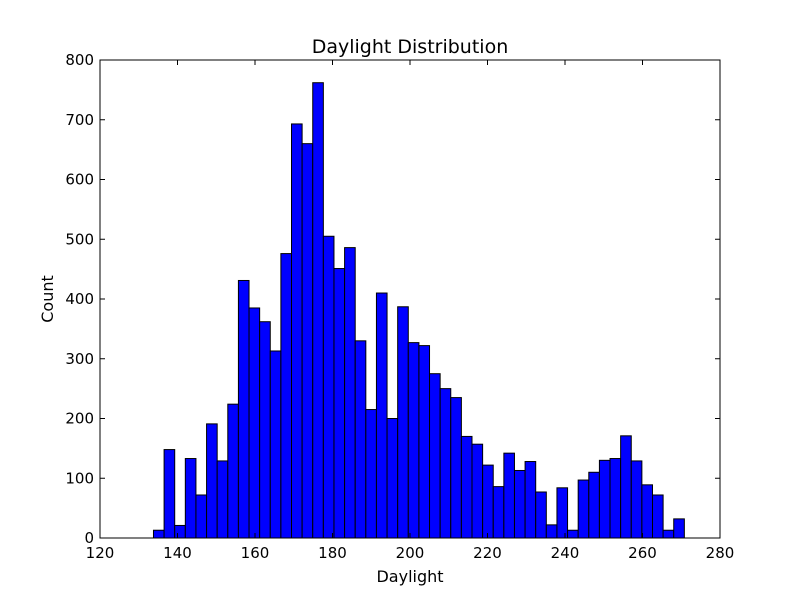 The height and width of the screenshot is (597, 800). What do you see at coordinates (100, 553) in the screenshot?
I see `x-tick-label: 120` at bounding box center [100, 553].